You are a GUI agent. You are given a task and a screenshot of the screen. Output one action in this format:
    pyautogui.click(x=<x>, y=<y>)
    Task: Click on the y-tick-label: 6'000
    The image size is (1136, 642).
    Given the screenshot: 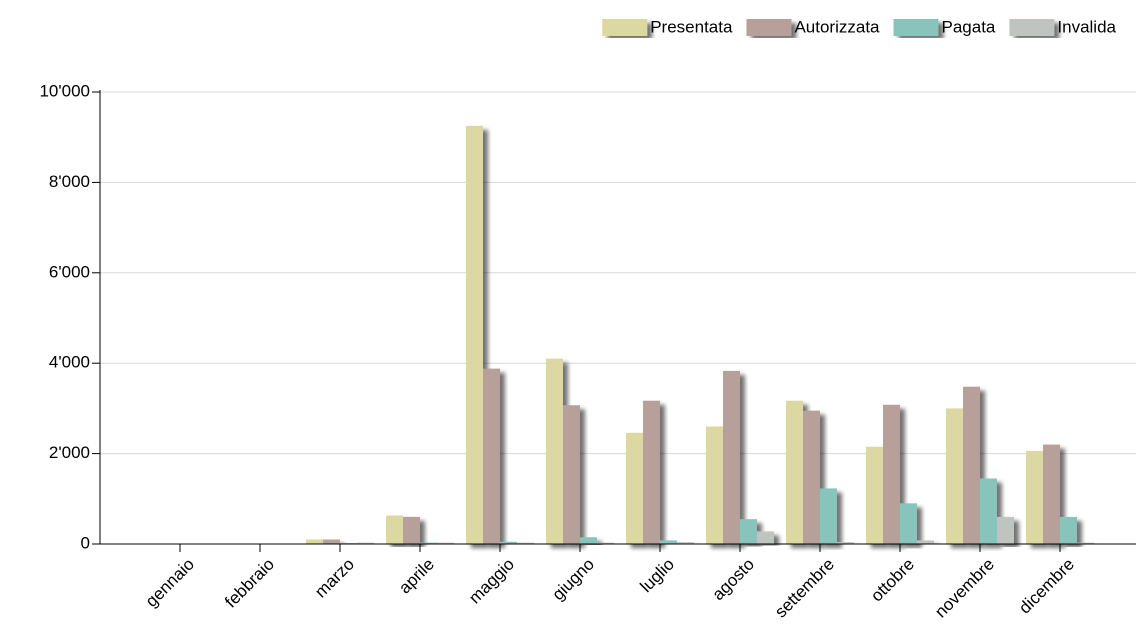 What is the action you would take?
    pyautogui.click(x=69, y=271)
    